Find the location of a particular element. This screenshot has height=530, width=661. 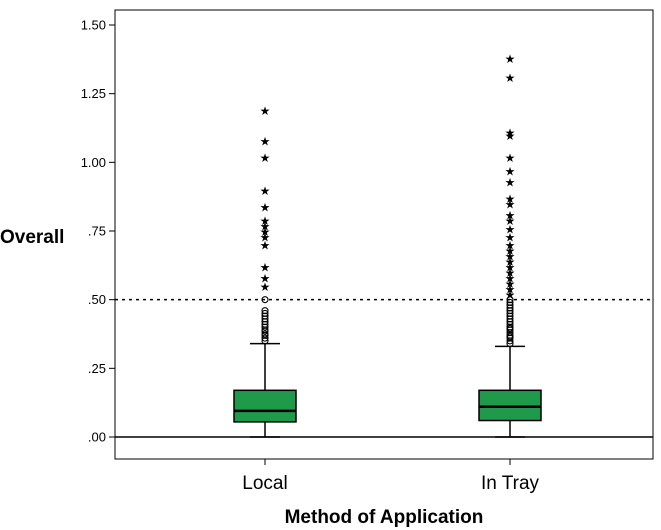

y-tick-label: 1.00 is located at coordinates (93, 162).